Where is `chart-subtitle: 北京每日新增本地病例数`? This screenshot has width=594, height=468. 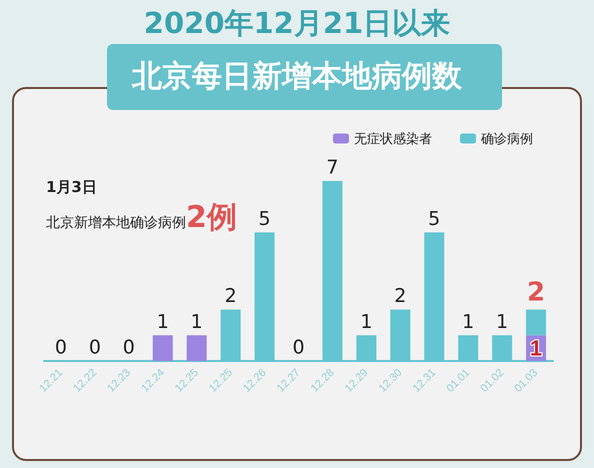 chart-subtitle: 北京每日新增本地病例数 is located at coordinates (296, 77).